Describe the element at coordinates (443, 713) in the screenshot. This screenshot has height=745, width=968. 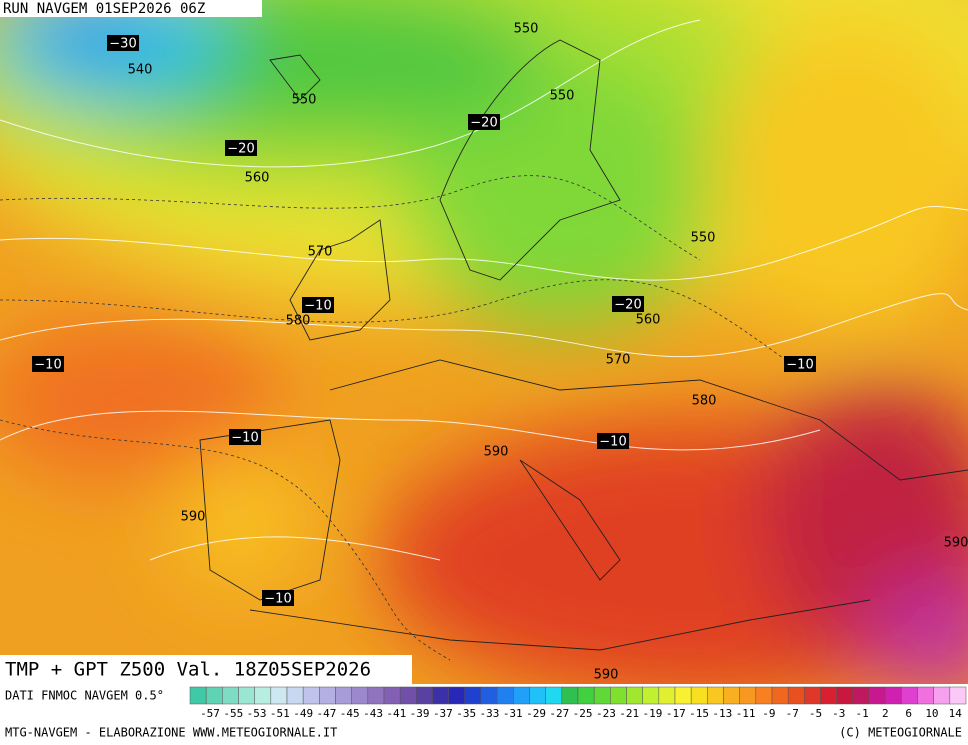
I see `colorbar-tick-label: -37` at that location.